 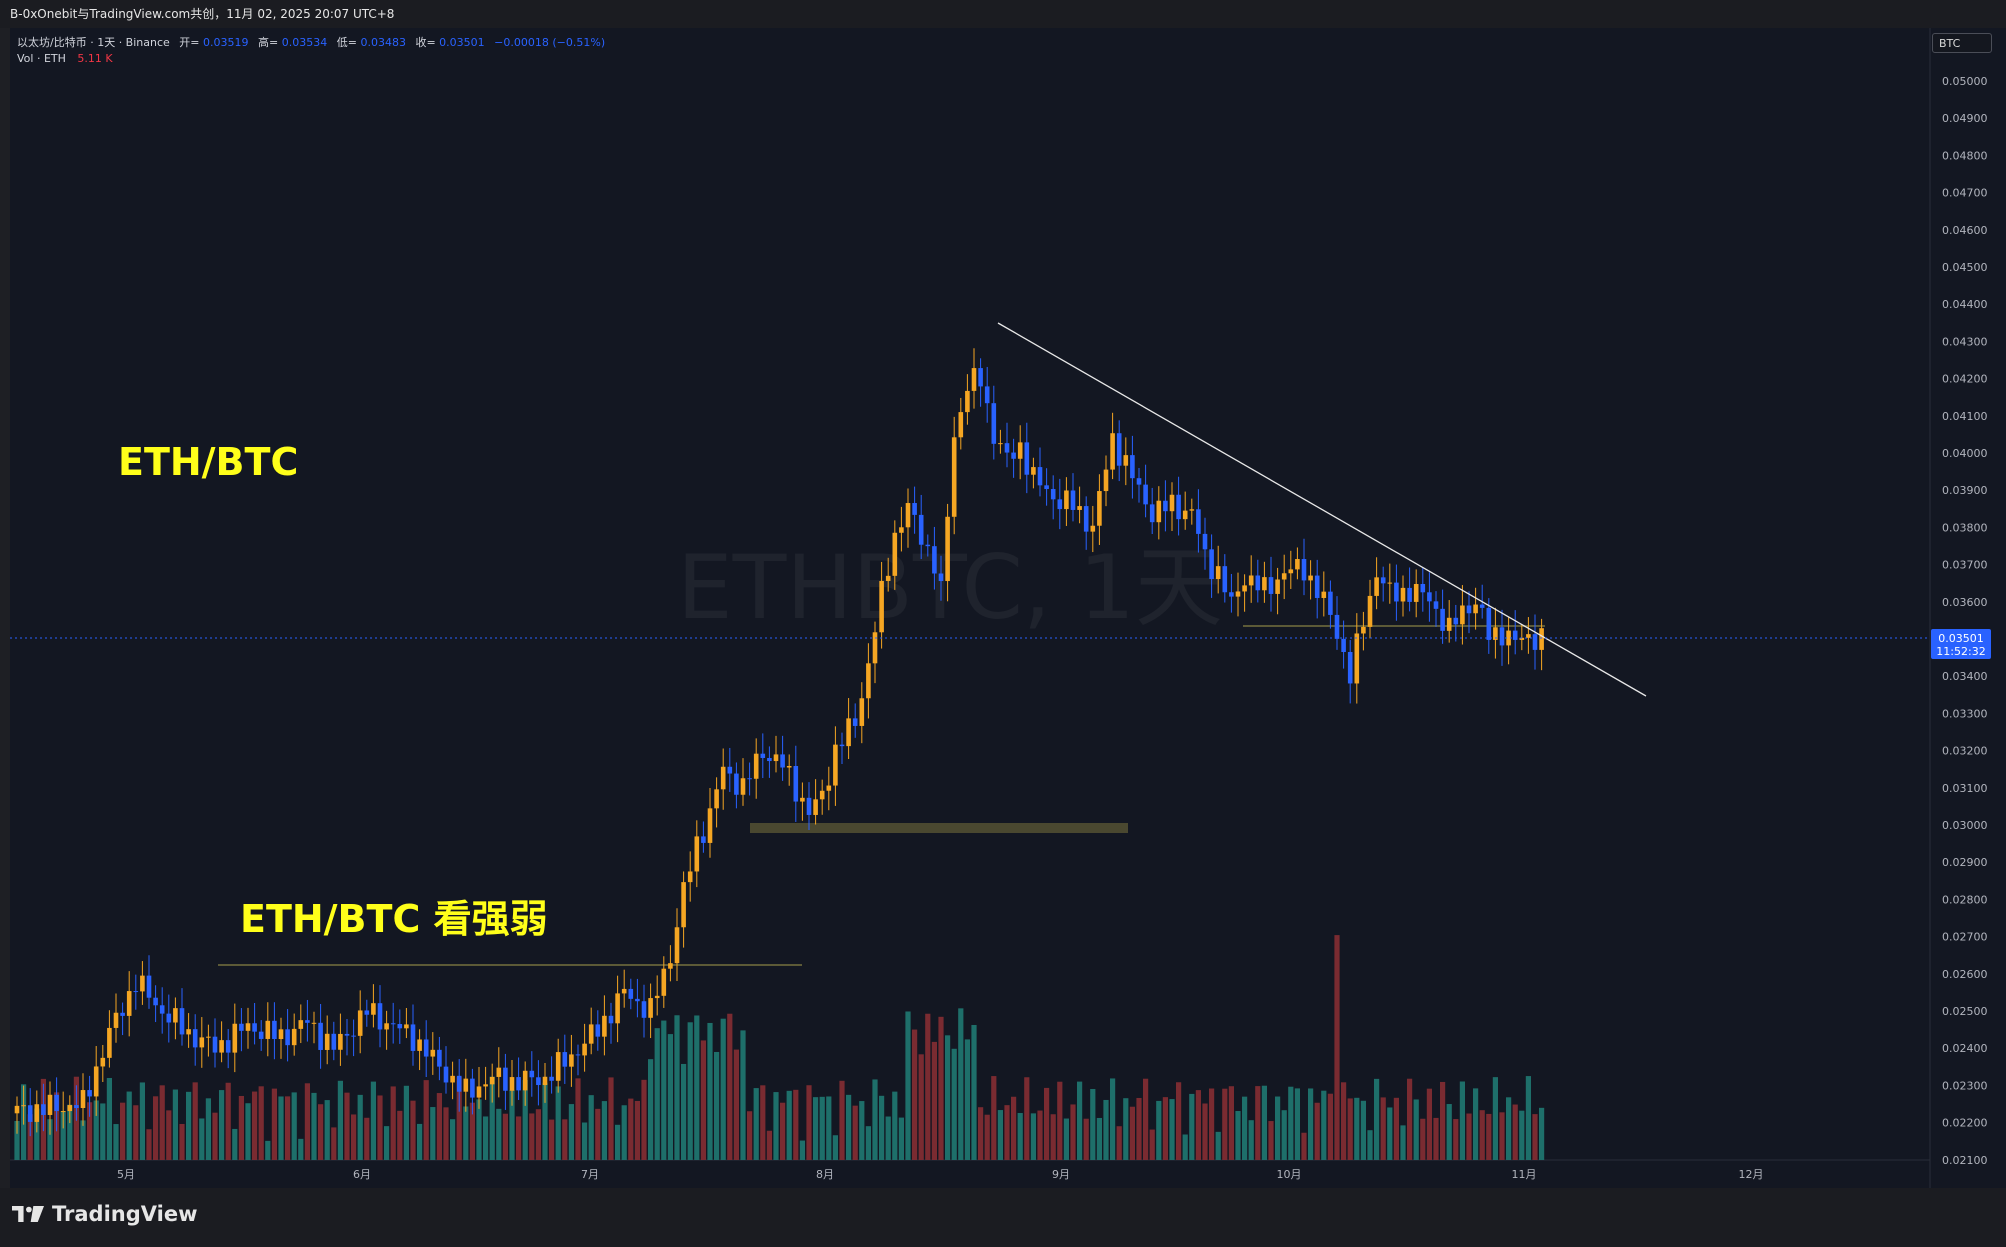 I want to click on legend-open-value: 0.03519, so click(x=226, y=42).